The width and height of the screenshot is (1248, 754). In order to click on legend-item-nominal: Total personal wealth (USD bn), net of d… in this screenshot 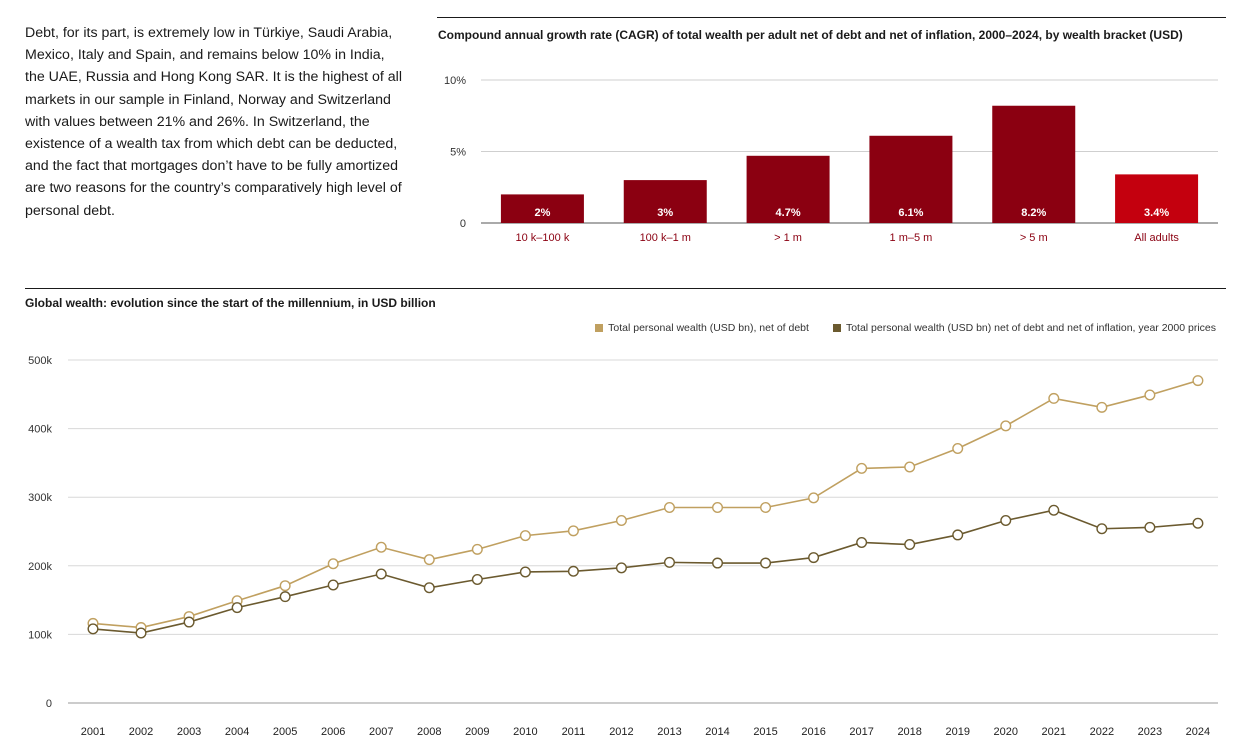, I will do `click(702, 328)`.